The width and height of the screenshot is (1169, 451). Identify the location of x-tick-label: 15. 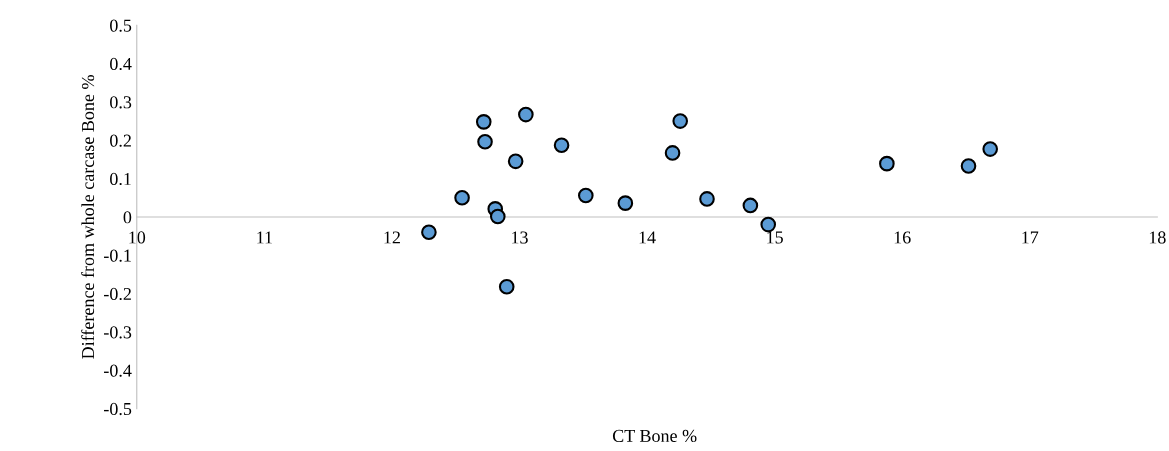
(775, 237).